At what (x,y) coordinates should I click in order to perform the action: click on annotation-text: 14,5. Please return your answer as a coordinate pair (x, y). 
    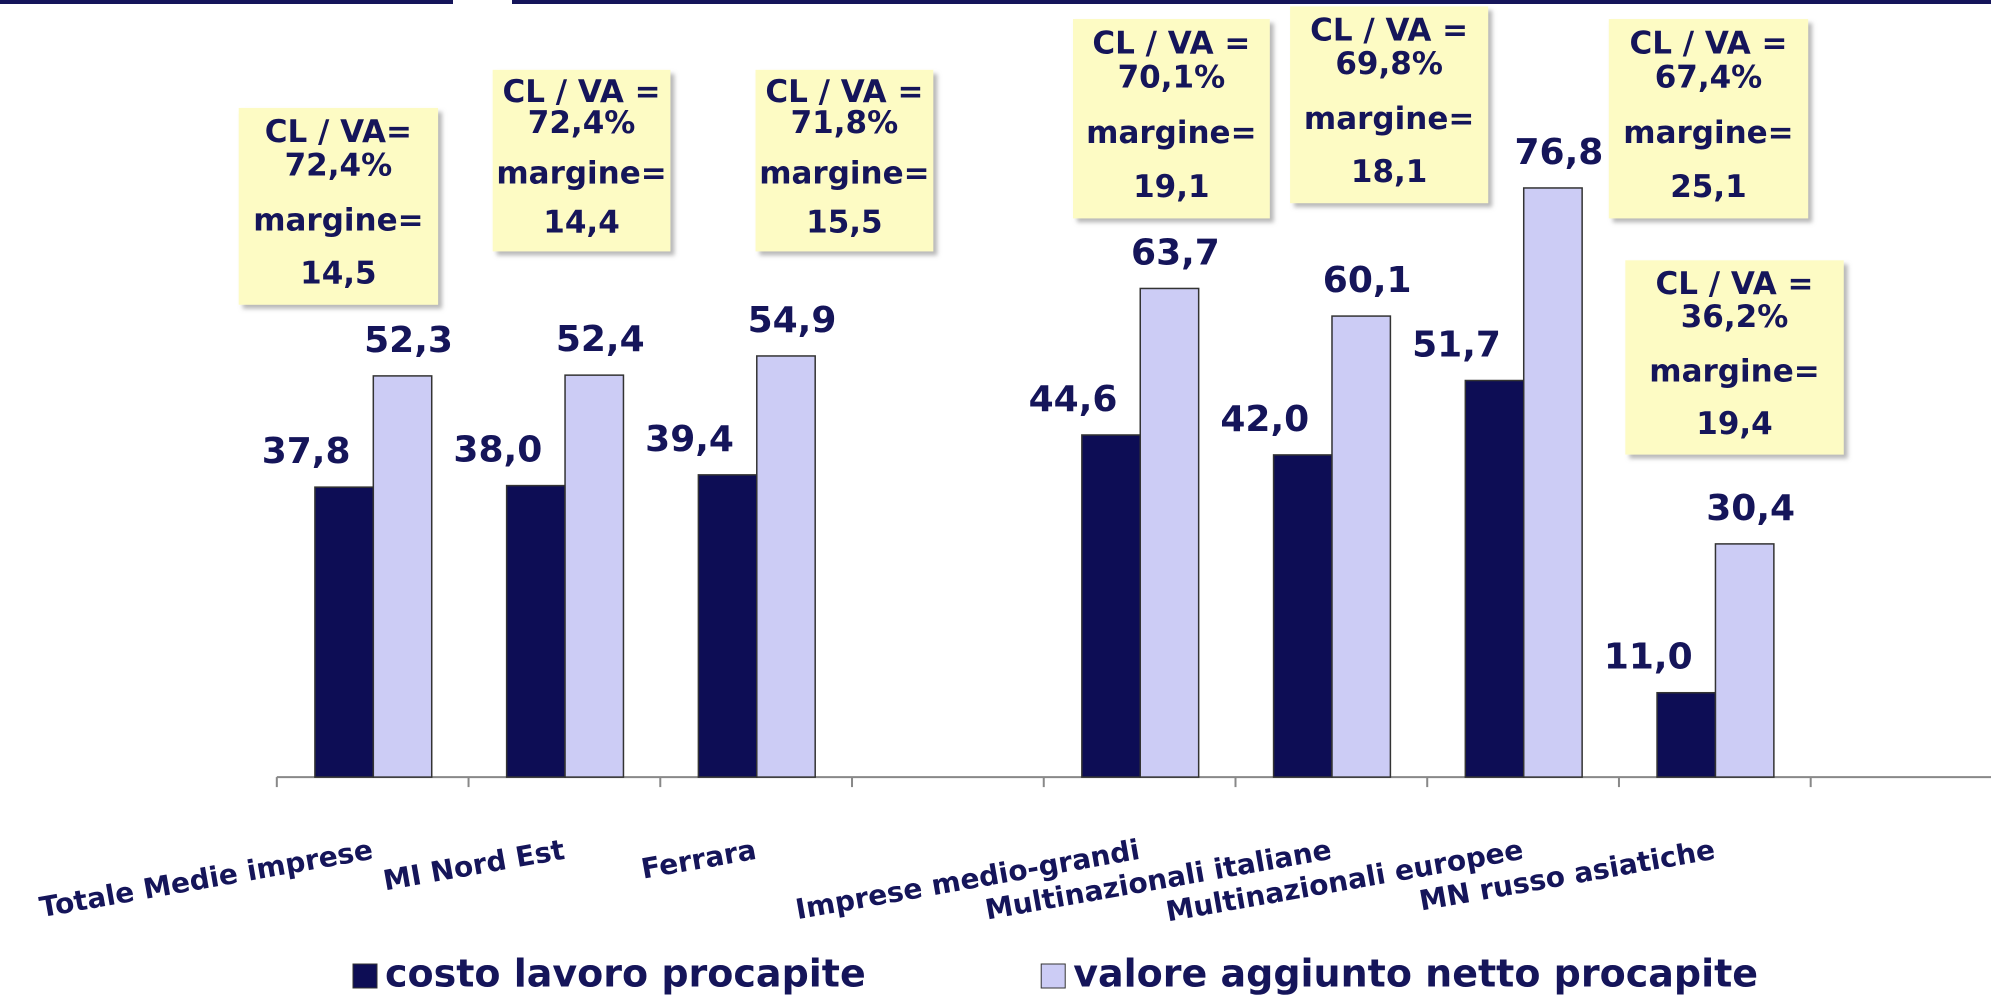
    Looking at the image, I should click on (338, 274).